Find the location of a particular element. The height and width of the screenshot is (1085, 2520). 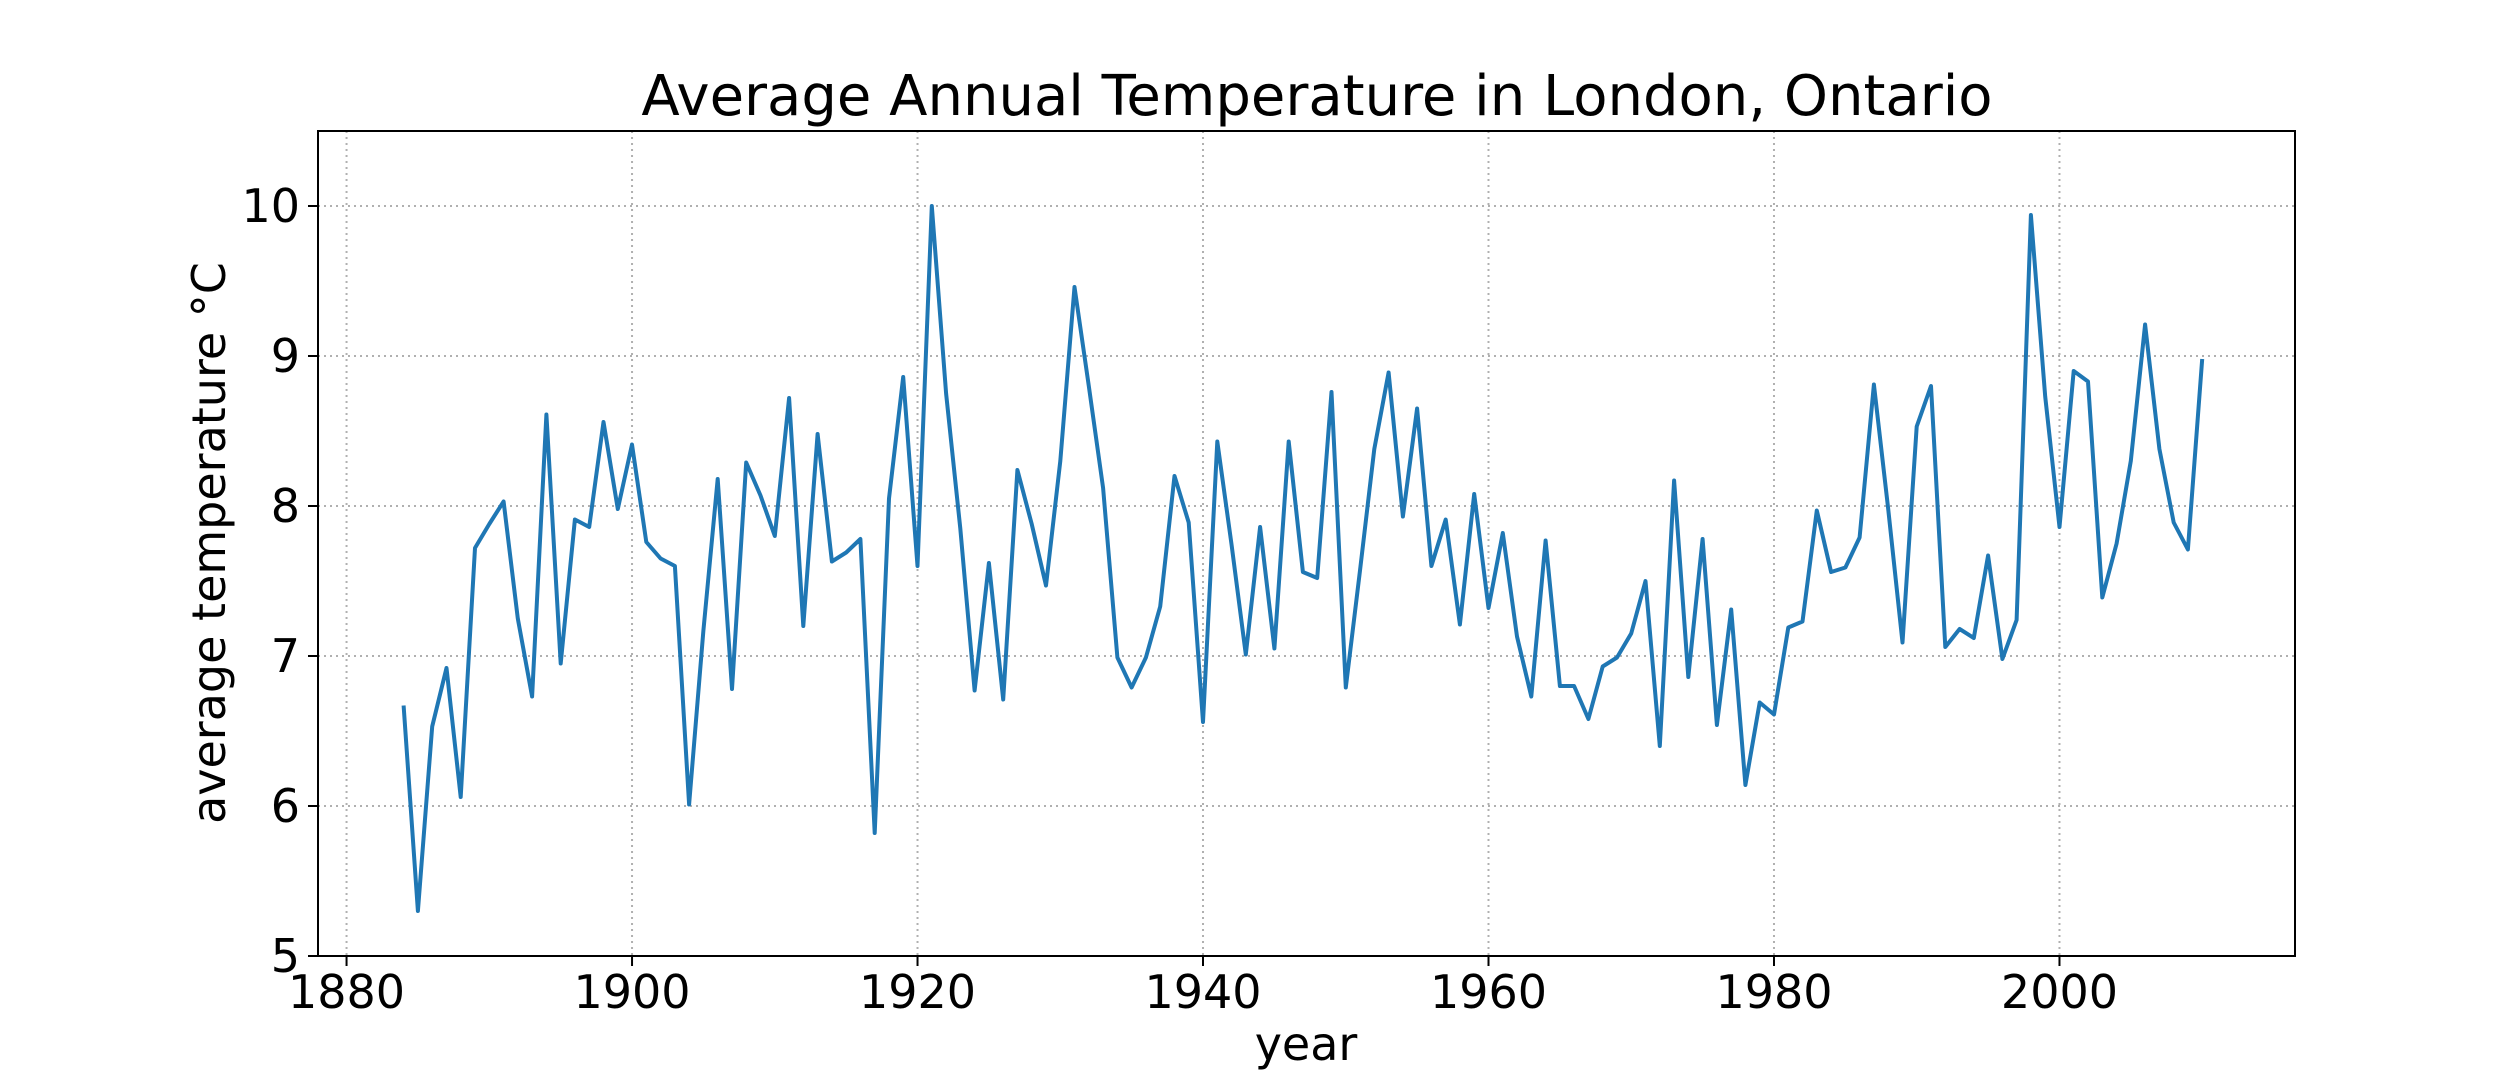

x-tick-label: 1920 is located at coordinates (917, 992).